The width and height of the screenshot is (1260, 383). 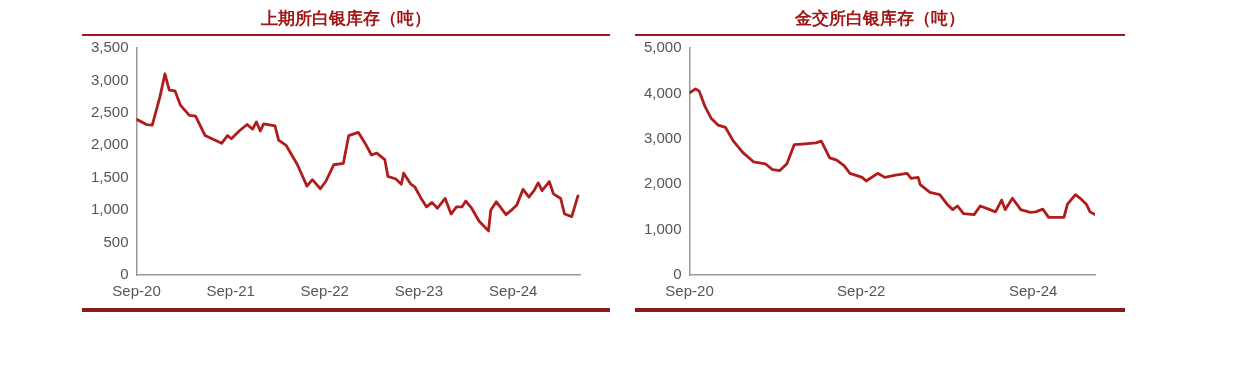 What do you see at coordinates (662, 47) in the screenshot?
I see `y-tick-label: 5,000` at bounding box center [662, 47].